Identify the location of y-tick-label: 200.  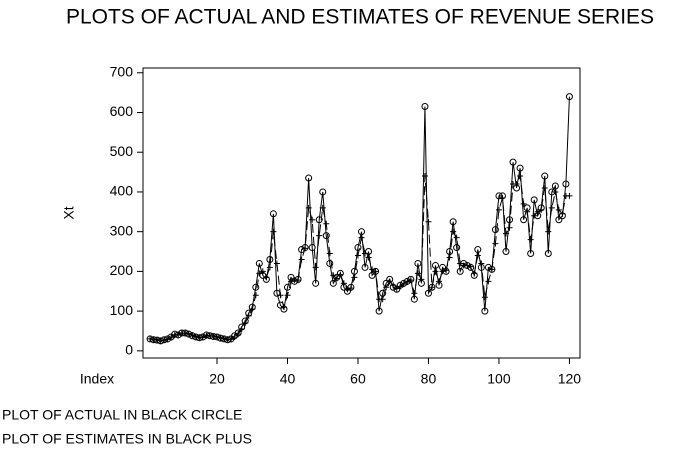
(122, 270).